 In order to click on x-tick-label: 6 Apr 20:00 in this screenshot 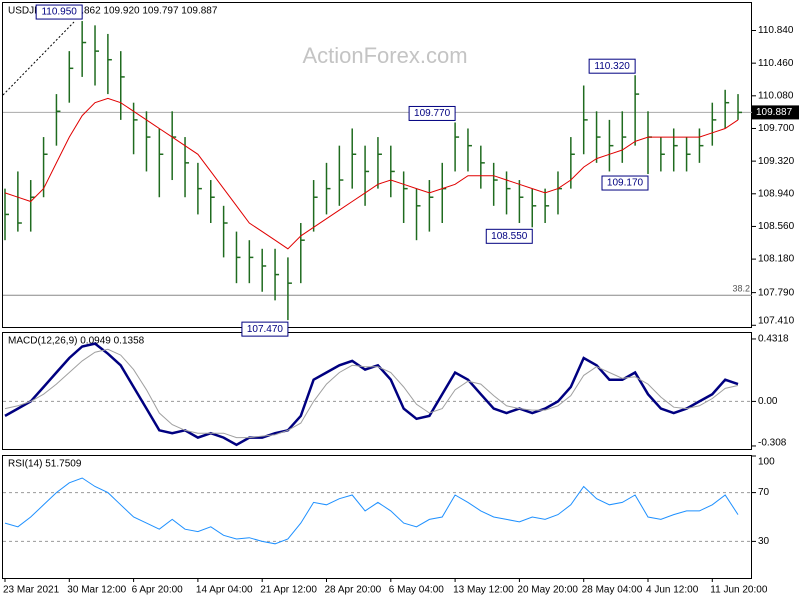, I will do `click(158, 590)`.